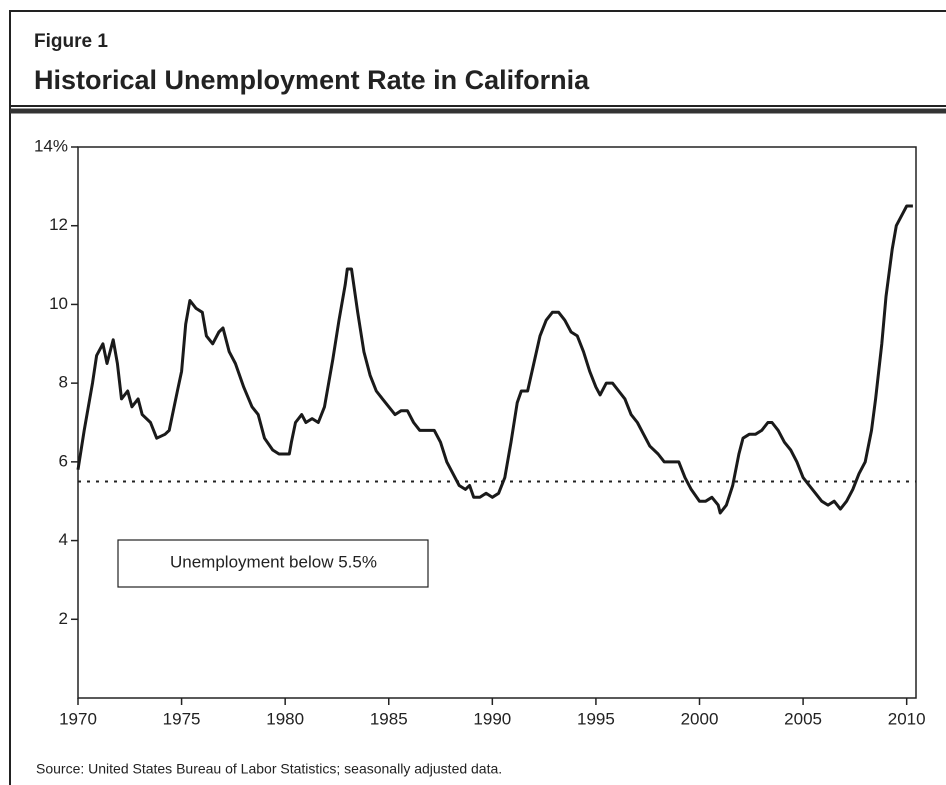  Describe the element at coordinates (285, 718) in the screenshot. I see `x-tick-label: 1980` at that location.